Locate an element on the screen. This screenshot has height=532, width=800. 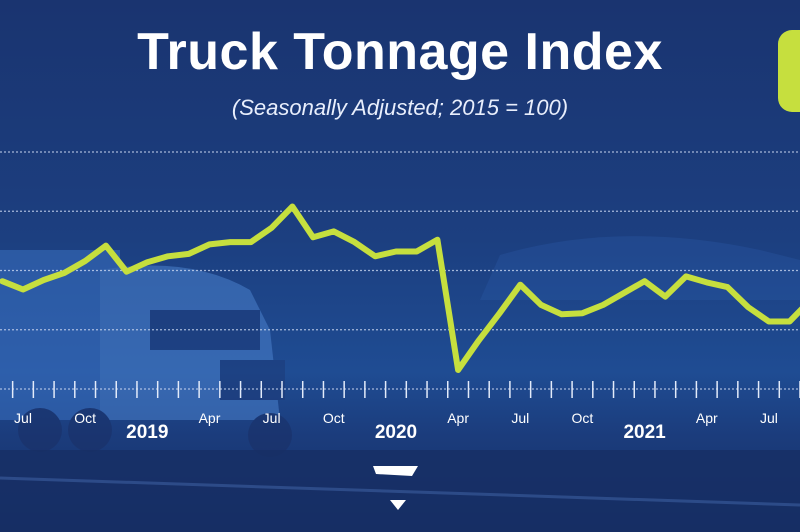
x-year-label: 2021 is located at coordinates (644, 432).